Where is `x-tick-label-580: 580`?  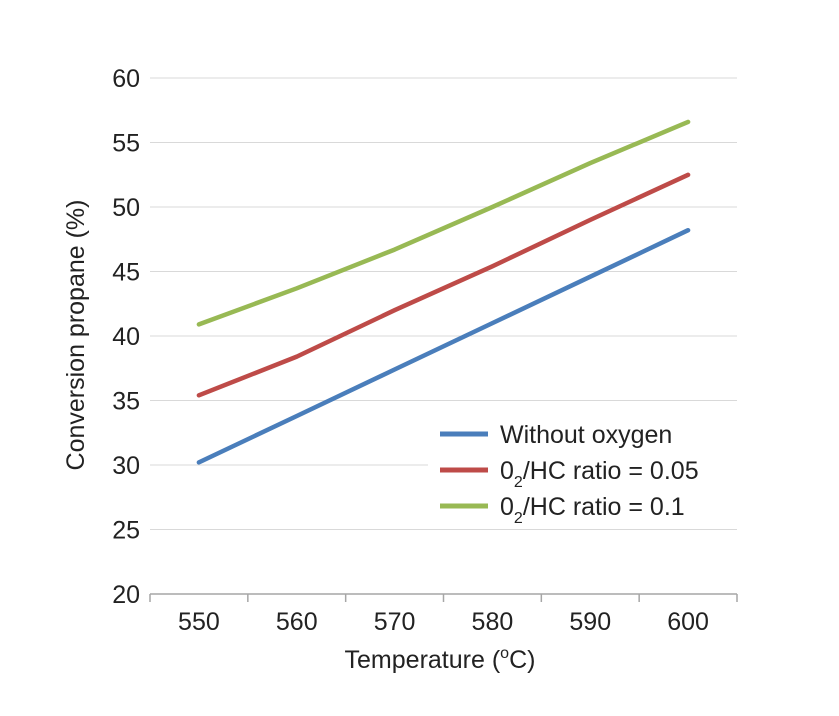
x-tick-label-580: 580 is located at coordinates (493, 622).